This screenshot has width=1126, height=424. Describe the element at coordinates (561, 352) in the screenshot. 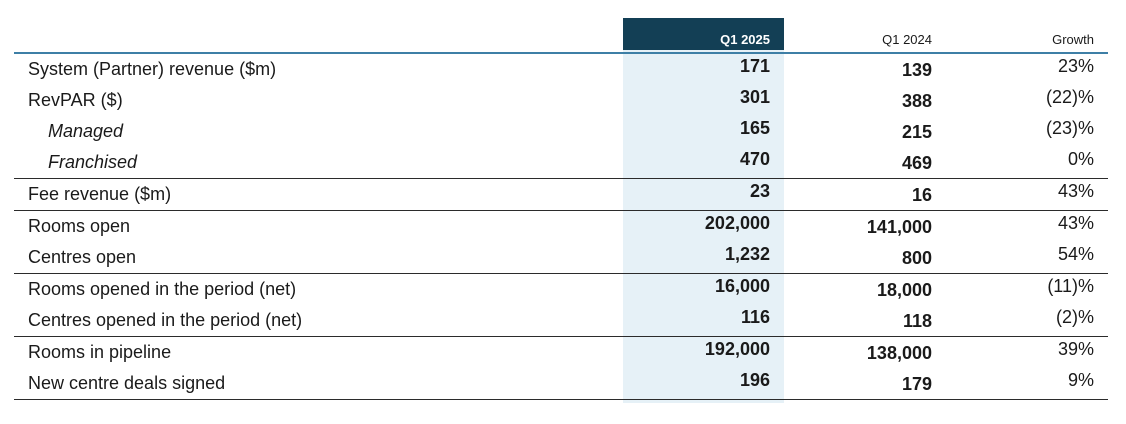

I see `table-row: Rooms in pipeline 192,000 138,000 39%` at that location.